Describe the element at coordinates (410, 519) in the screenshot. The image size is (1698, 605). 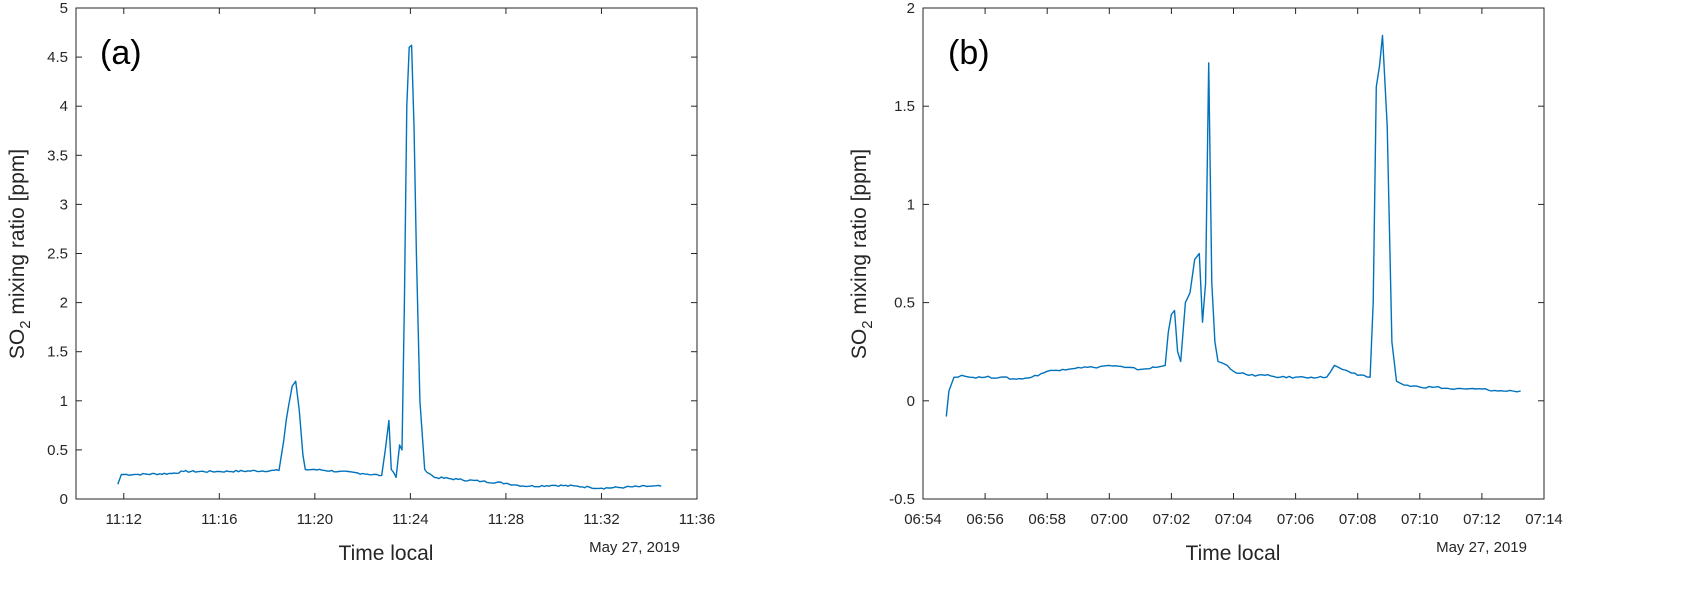
I see `x-tick-label: 11:24` at that location.